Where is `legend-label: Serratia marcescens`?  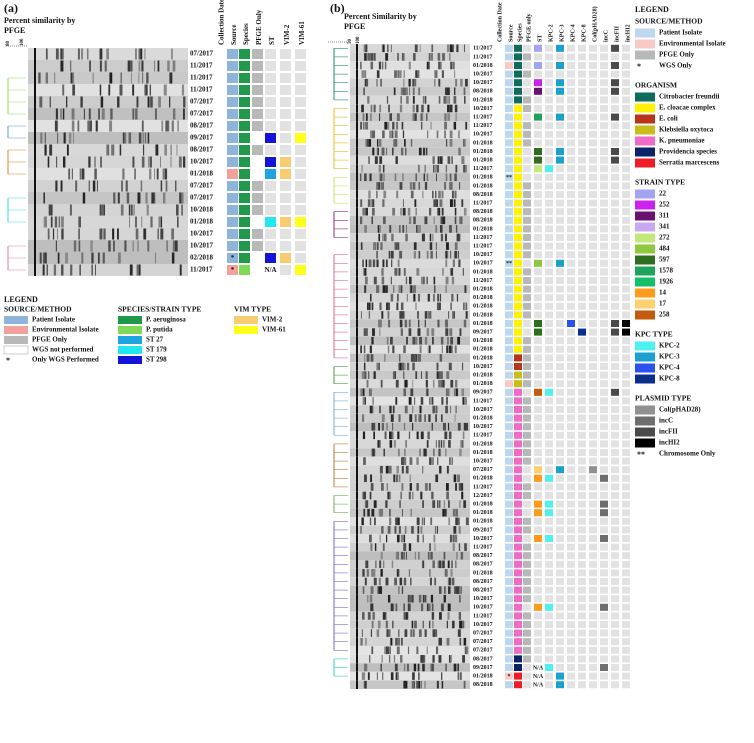
legend-label: Serratia marcescens is located at coordinates (689, 163).